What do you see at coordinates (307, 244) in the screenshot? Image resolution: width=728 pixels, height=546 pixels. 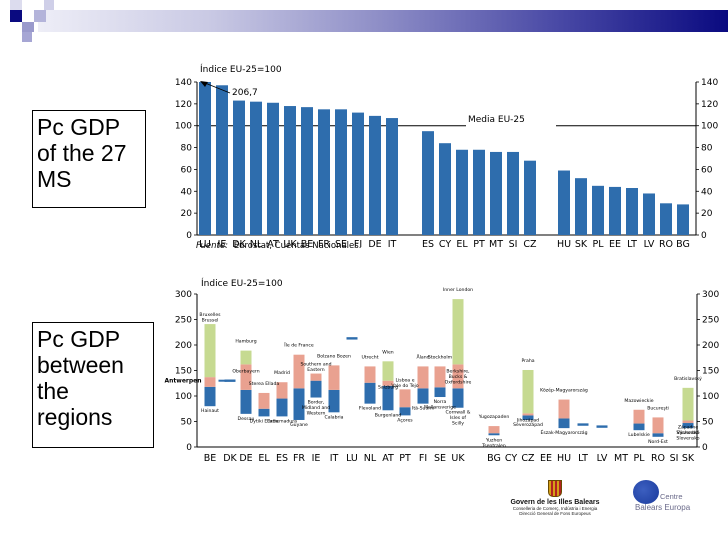 I see `chart1-xtick-label: BE` at bounding box center [307, 244].